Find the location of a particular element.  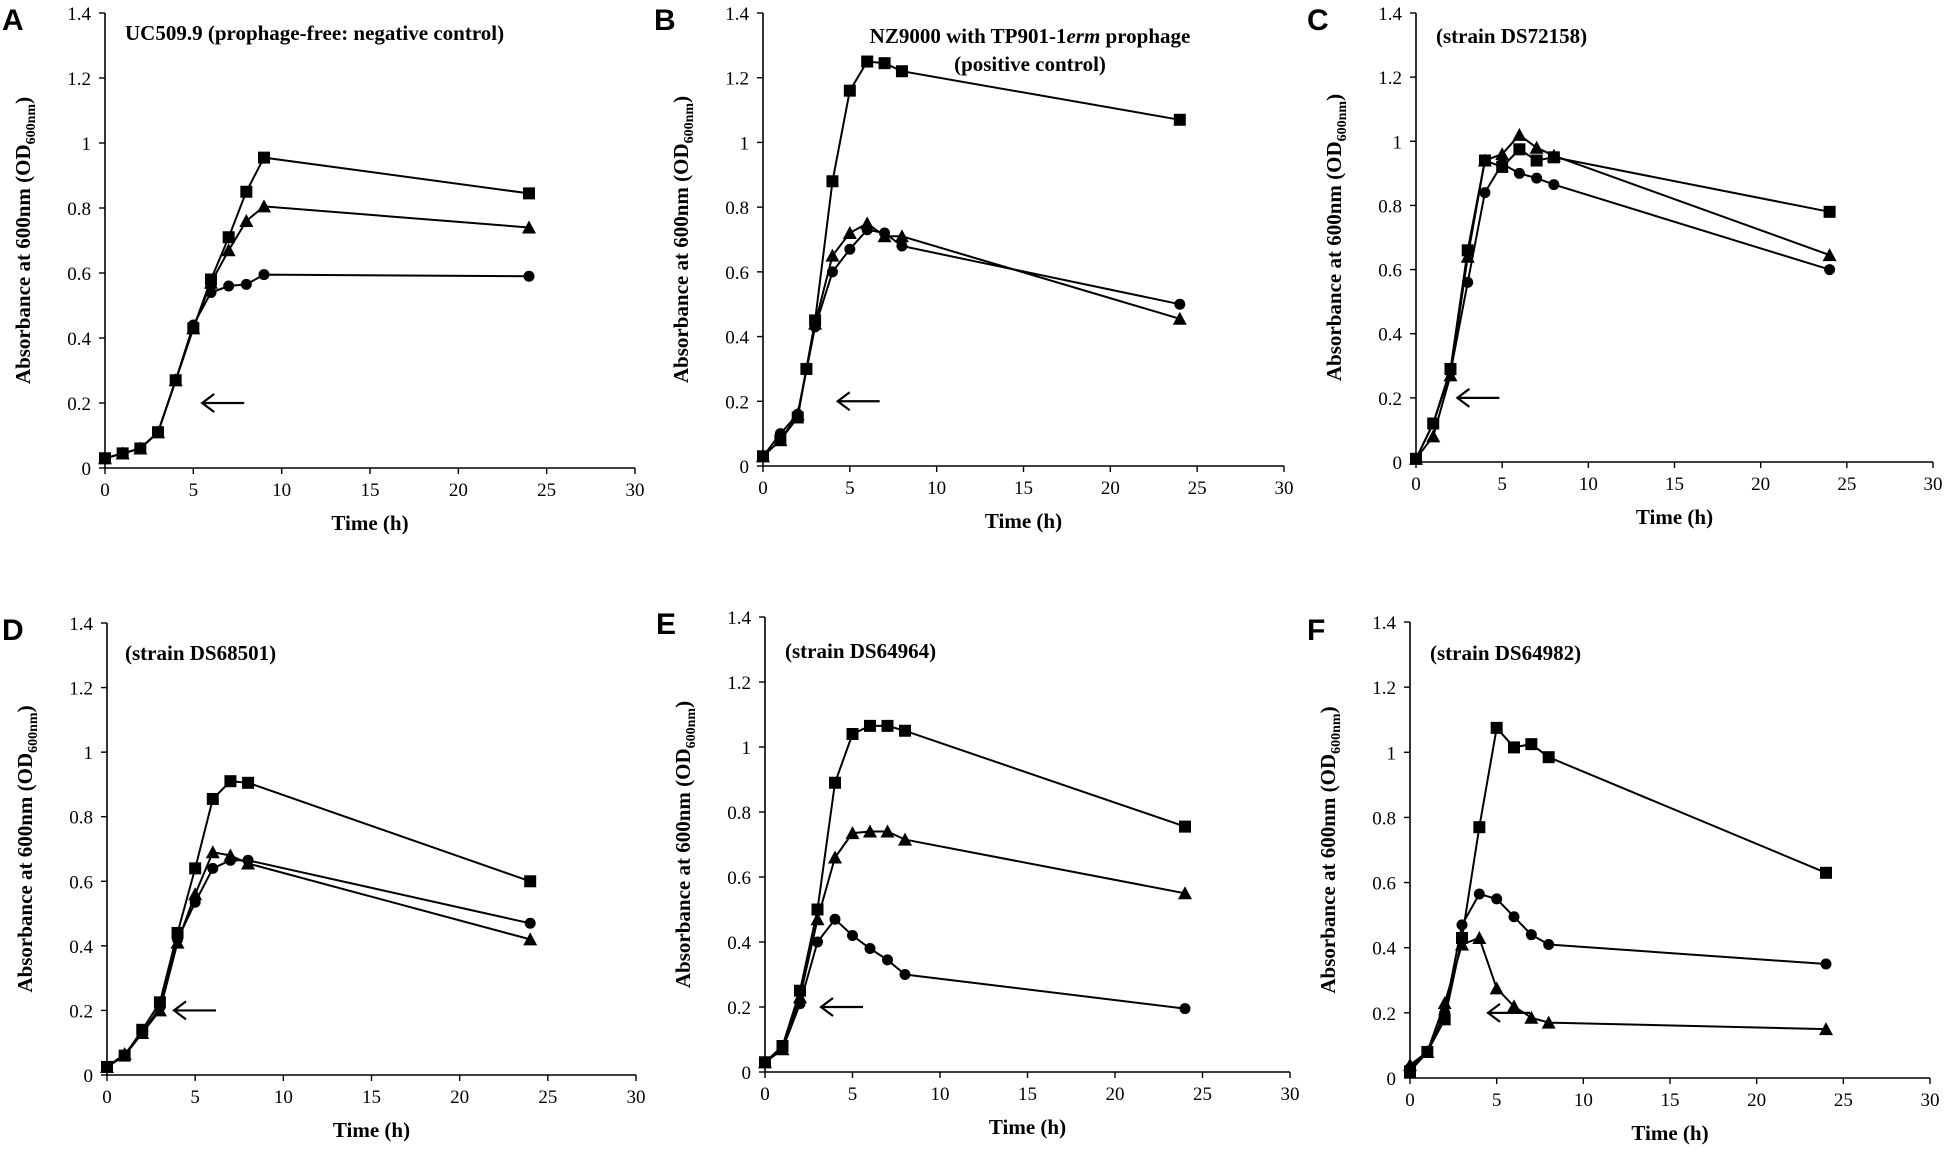

y-tick-label: 0.6 is located at coordinates (81, 882).